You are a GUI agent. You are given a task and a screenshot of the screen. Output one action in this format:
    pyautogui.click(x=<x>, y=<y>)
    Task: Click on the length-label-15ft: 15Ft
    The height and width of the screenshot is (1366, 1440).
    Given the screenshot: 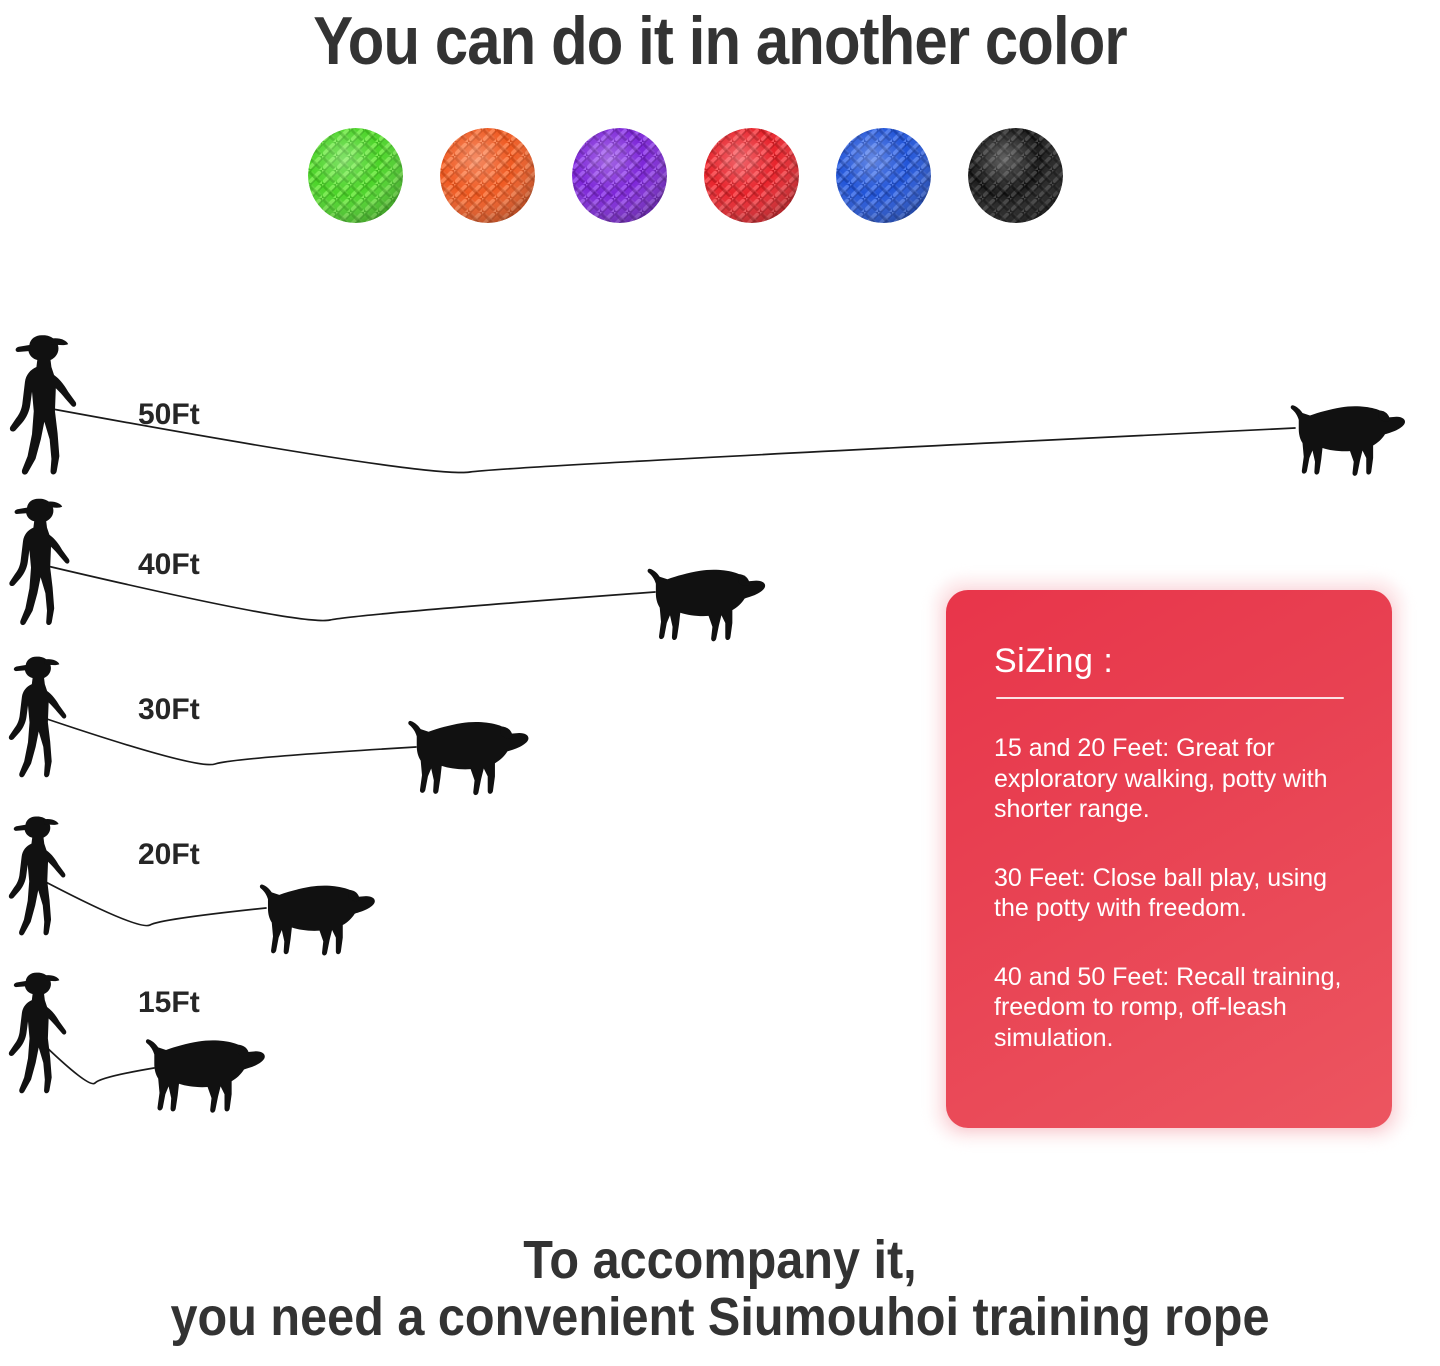 What is the action you would take?
    pyautogui.click(x=169, y=1002)
    